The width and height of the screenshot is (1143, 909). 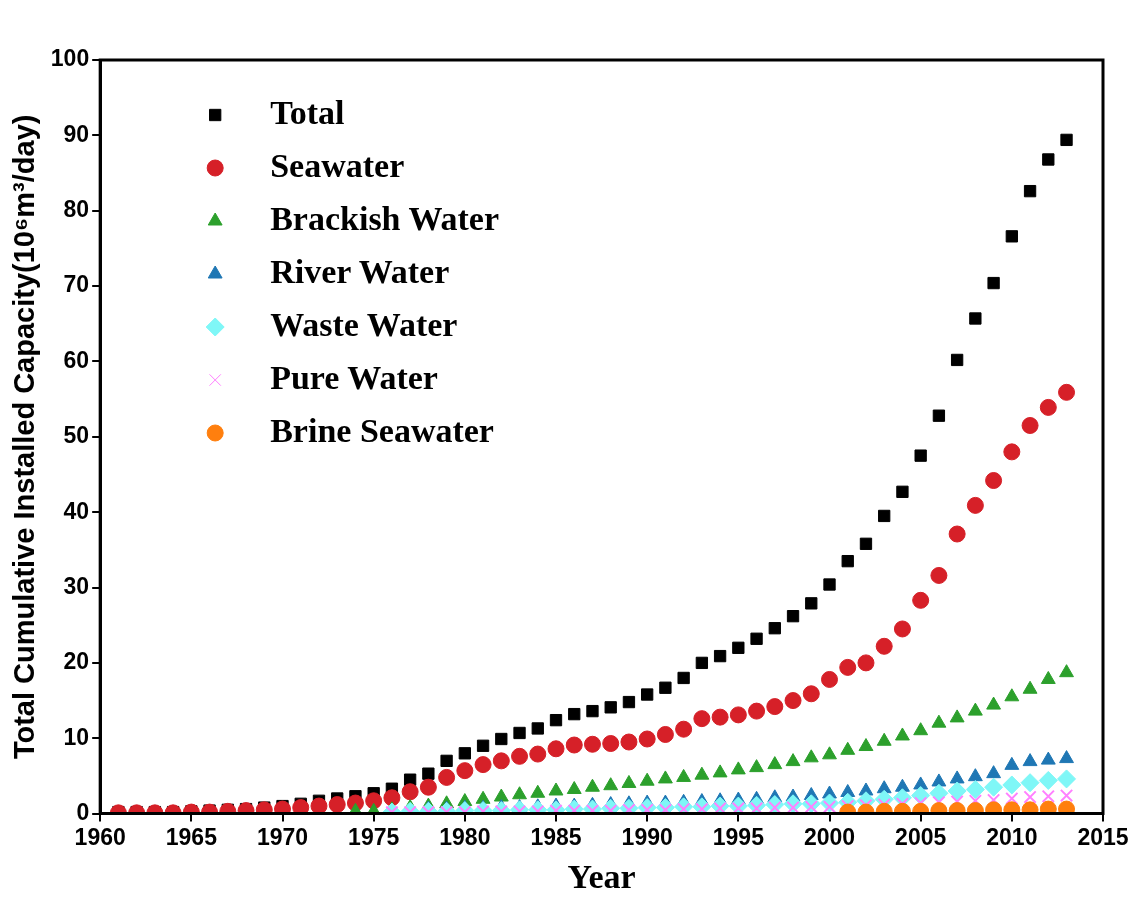 I want to click on y-tick-label: 90, so click(x=76, y=133).